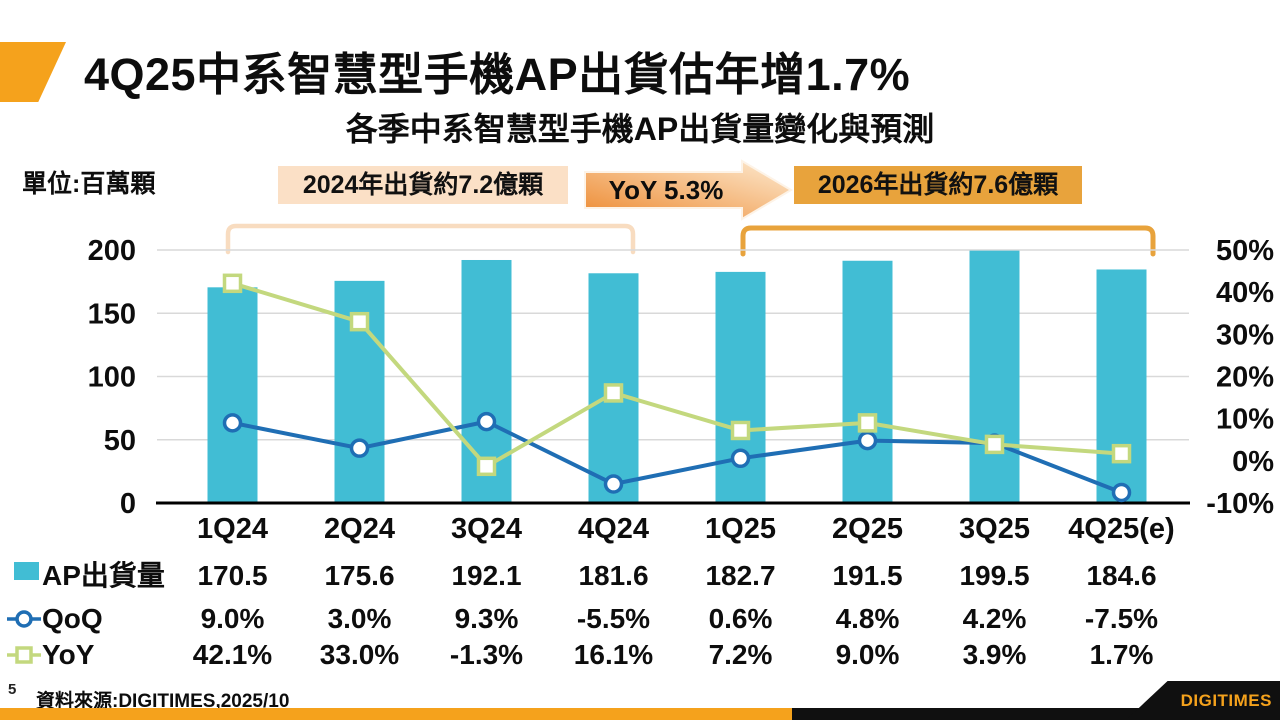 Image resolution: width=1280 pixels, height=720 pixels. What do you see at coordinates (12, 689) in the screenshot?
I see `page-number: 5` at bounding box center [12, 689].